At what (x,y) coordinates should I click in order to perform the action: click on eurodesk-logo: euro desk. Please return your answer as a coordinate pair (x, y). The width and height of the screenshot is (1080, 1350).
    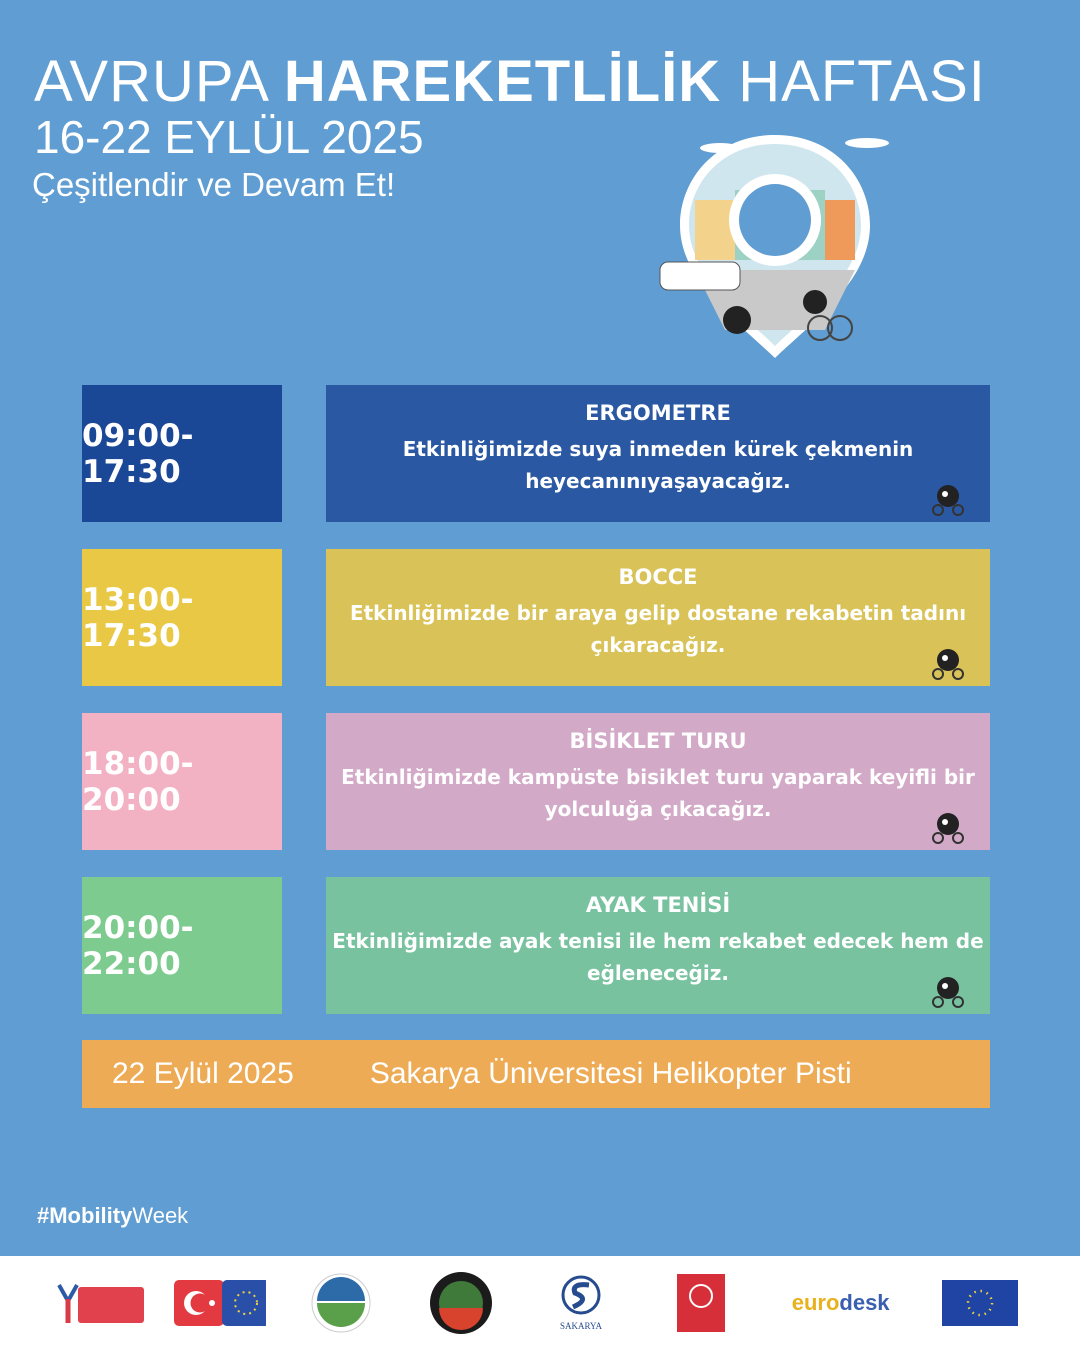
    Looking at the image, I should click on (841, 1303).